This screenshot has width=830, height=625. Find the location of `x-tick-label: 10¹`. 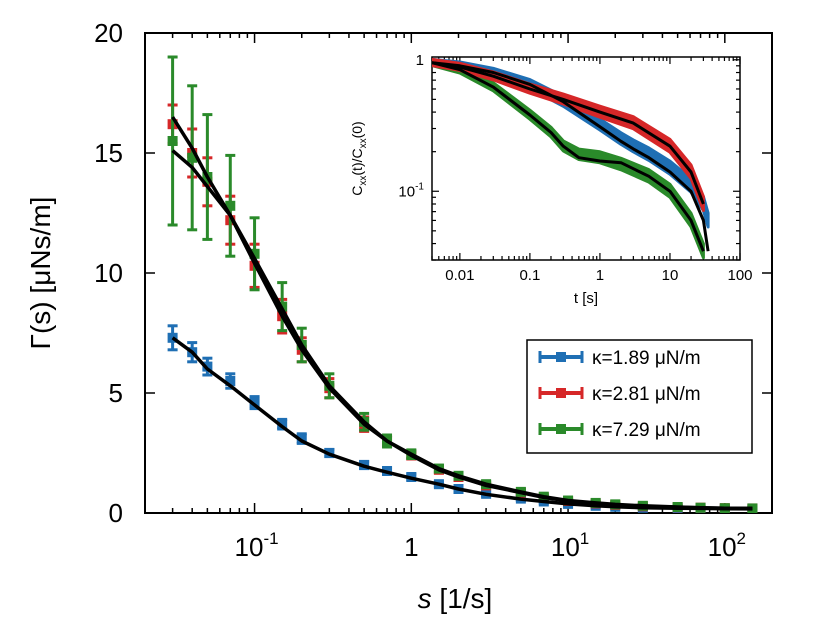

x-tick-label: 10¹ is located at coordinates (570, 545).